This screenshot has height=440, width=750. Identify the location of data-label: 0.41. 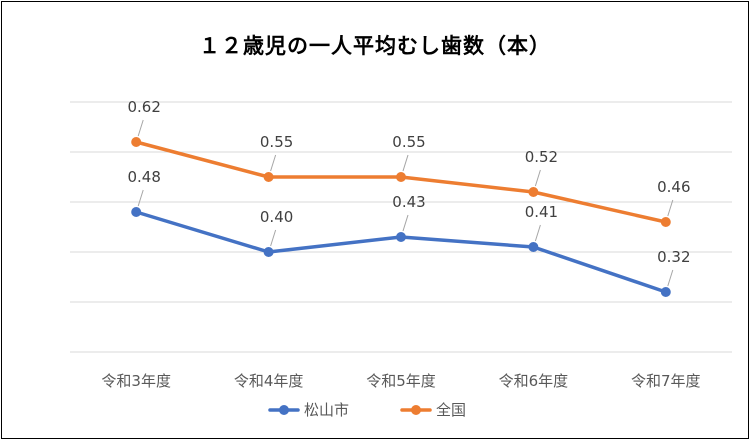
(541, 212).